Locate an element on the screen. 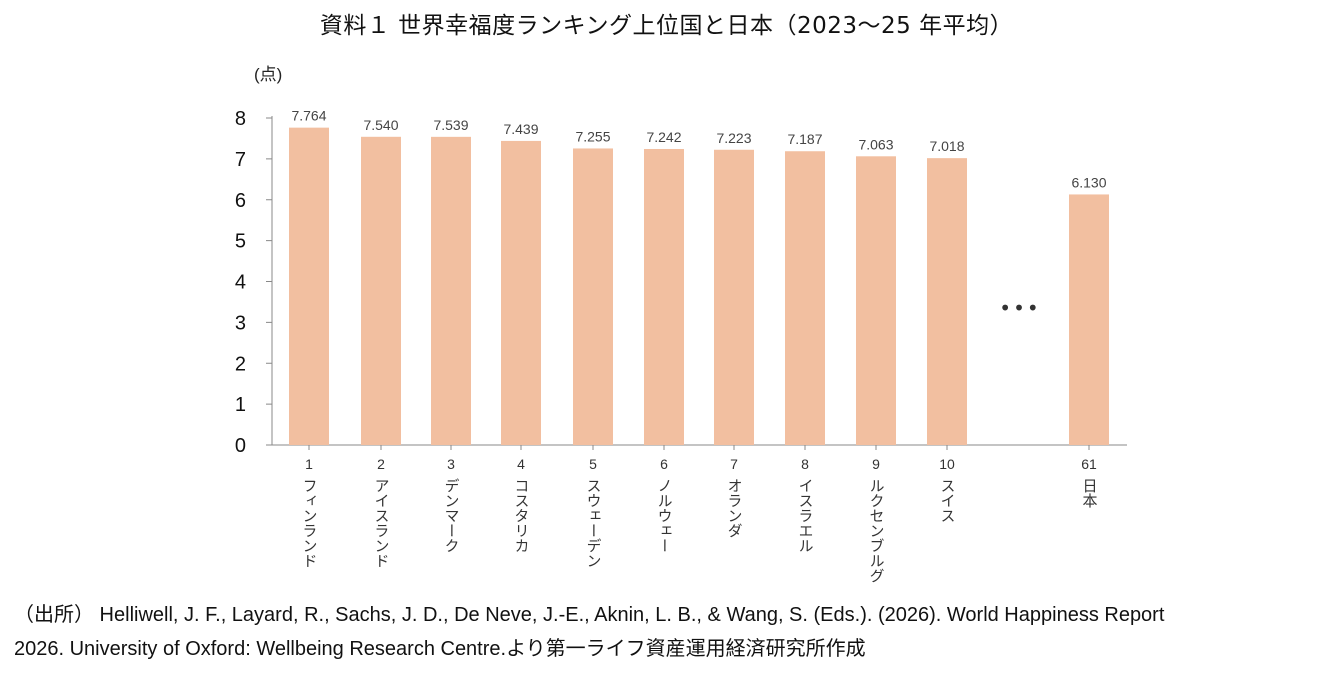  data-label: 7.539 is located at coordinates (450, 125).